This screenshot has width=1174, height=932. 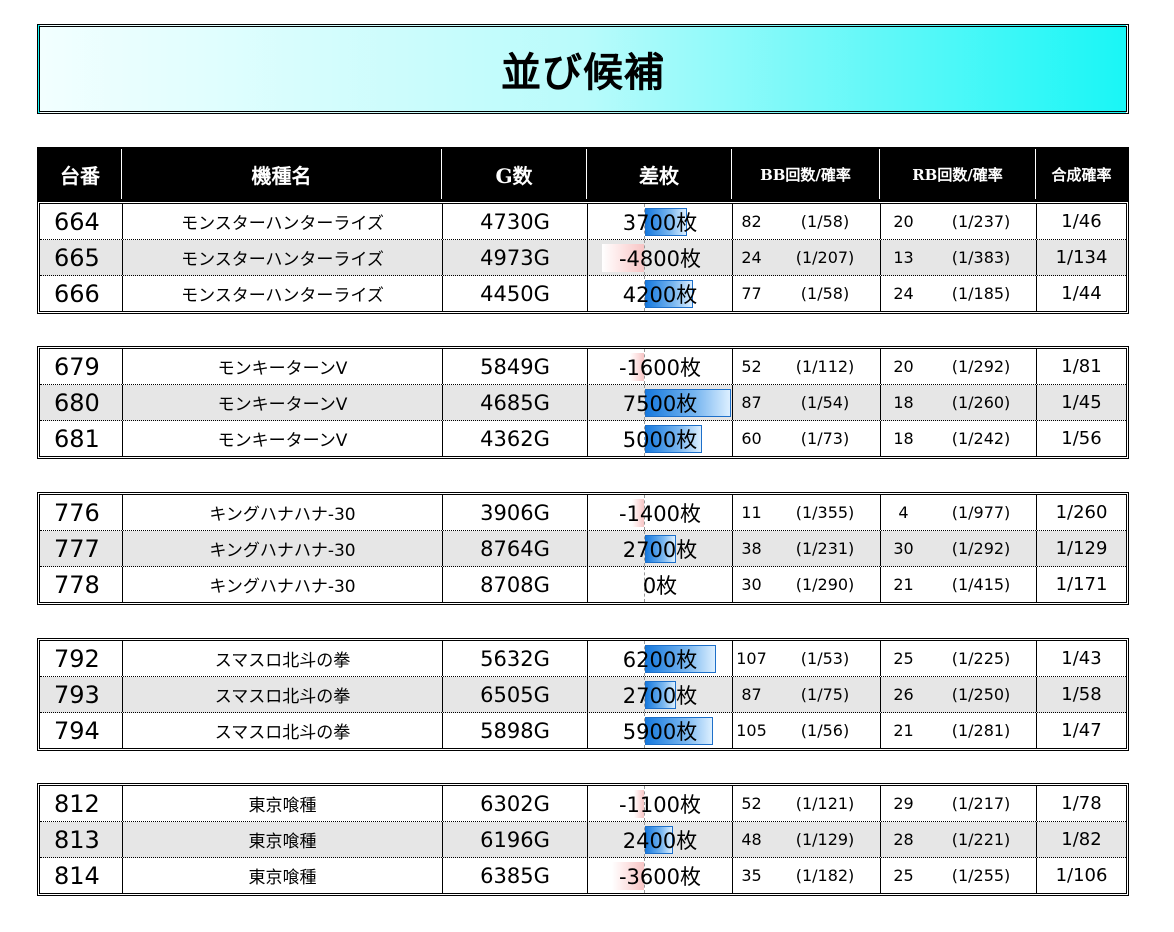 I want to click on bb-rate: (1/53), so click(x=825, y=658).